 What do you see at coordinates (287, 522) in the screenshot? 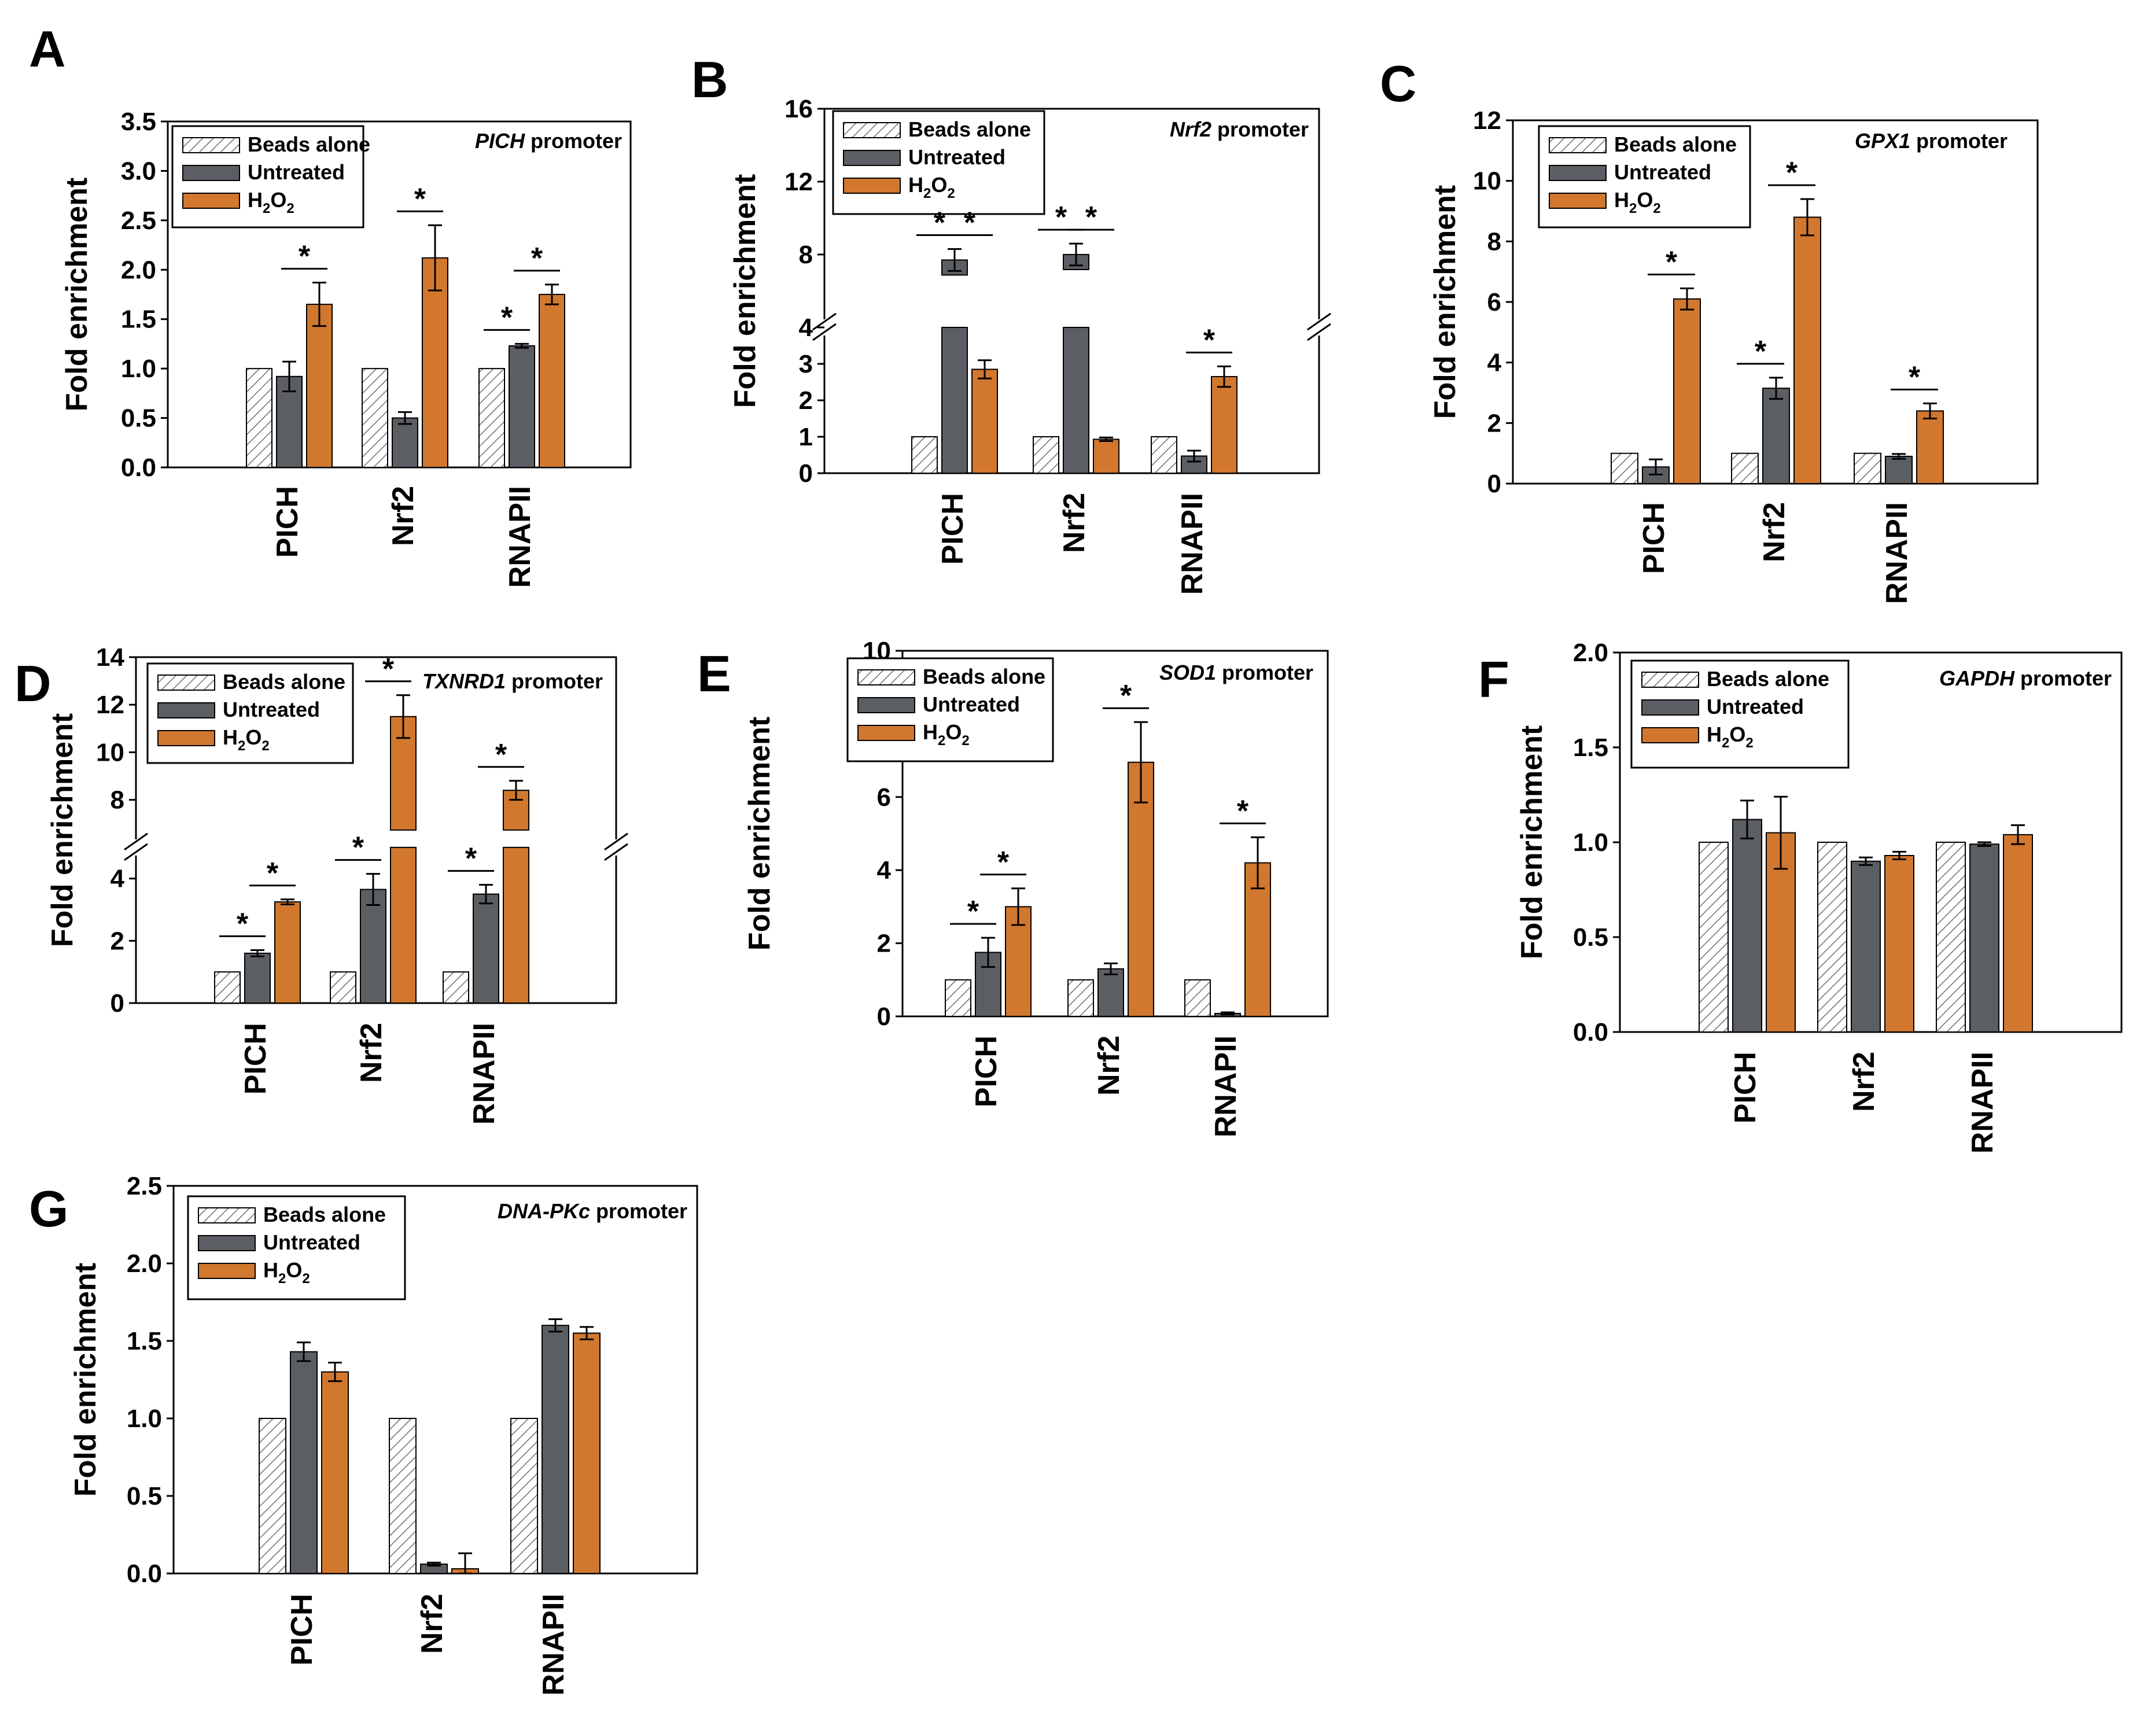
I see `category-label: PICH` at bounding box center [287, 522].